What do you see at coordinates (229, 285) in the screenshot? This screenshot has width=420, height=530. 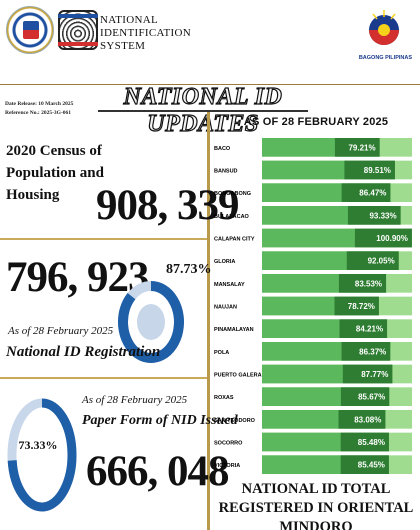 I see `category-label: MANSALAY` at bounding box center [229, 285].